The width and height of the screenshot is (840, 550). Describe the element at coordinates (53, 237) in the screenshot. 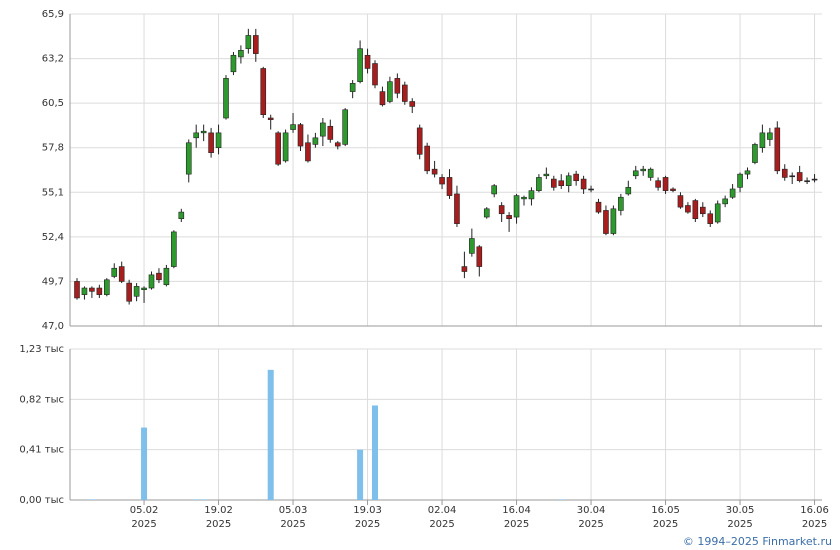

I see `y-tick-label: 52,4` at that location.